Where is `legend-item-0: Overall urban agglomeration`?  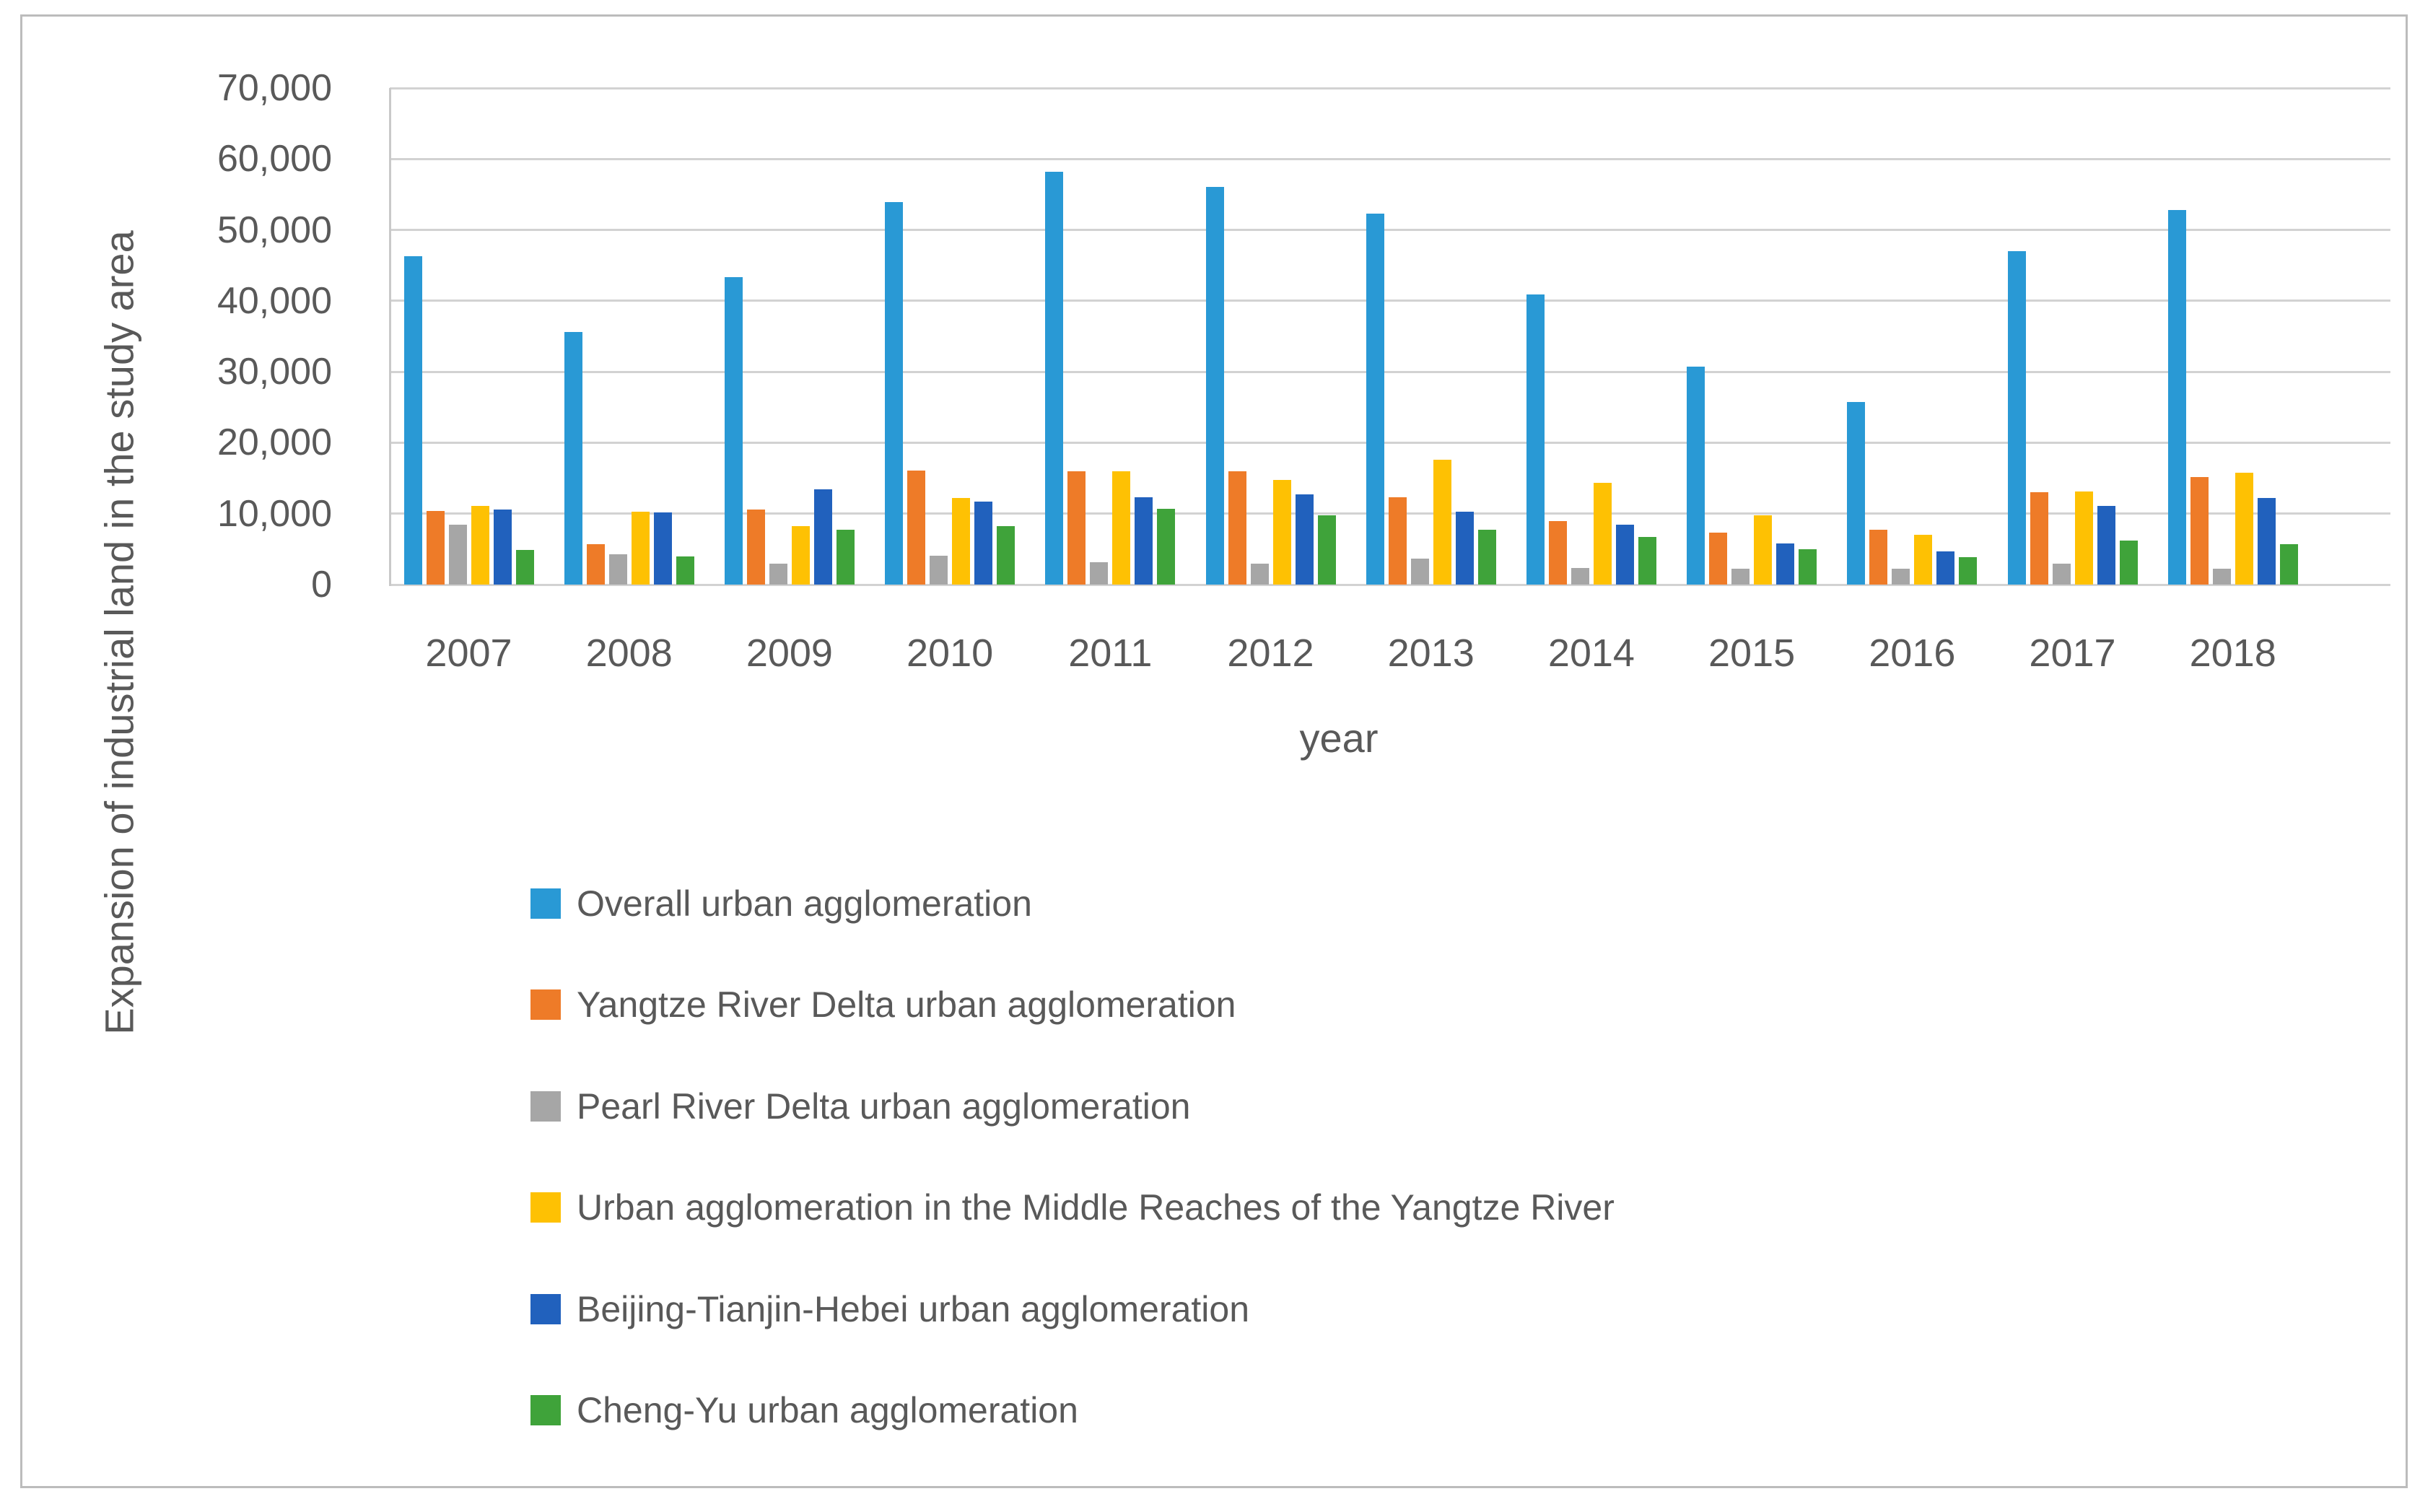
legend-item-0: Overall urban agglomeration is located at coordinates (781, 903).